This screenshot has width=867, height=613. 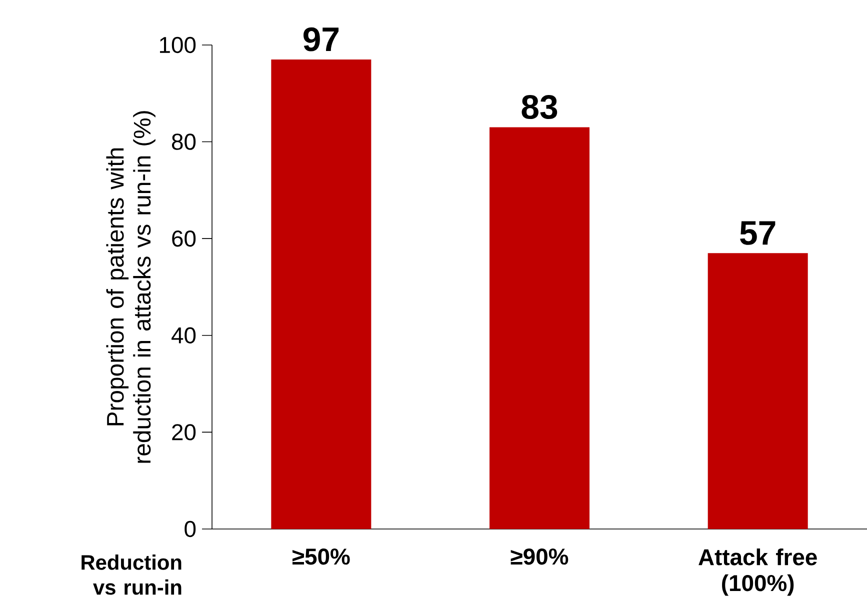 I want to click on y-axis-title: Proportion of patients with reduction in attacks vs run-in (%), so click(x=131, y=287).